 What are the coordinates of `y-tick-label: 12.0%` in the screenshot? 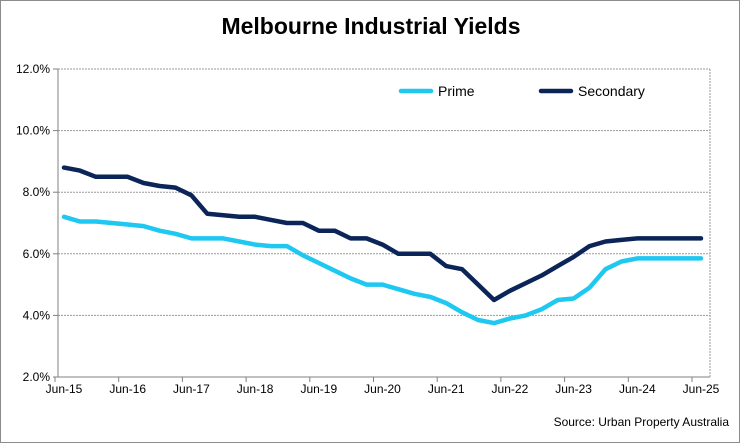 It's located at (33, 69).